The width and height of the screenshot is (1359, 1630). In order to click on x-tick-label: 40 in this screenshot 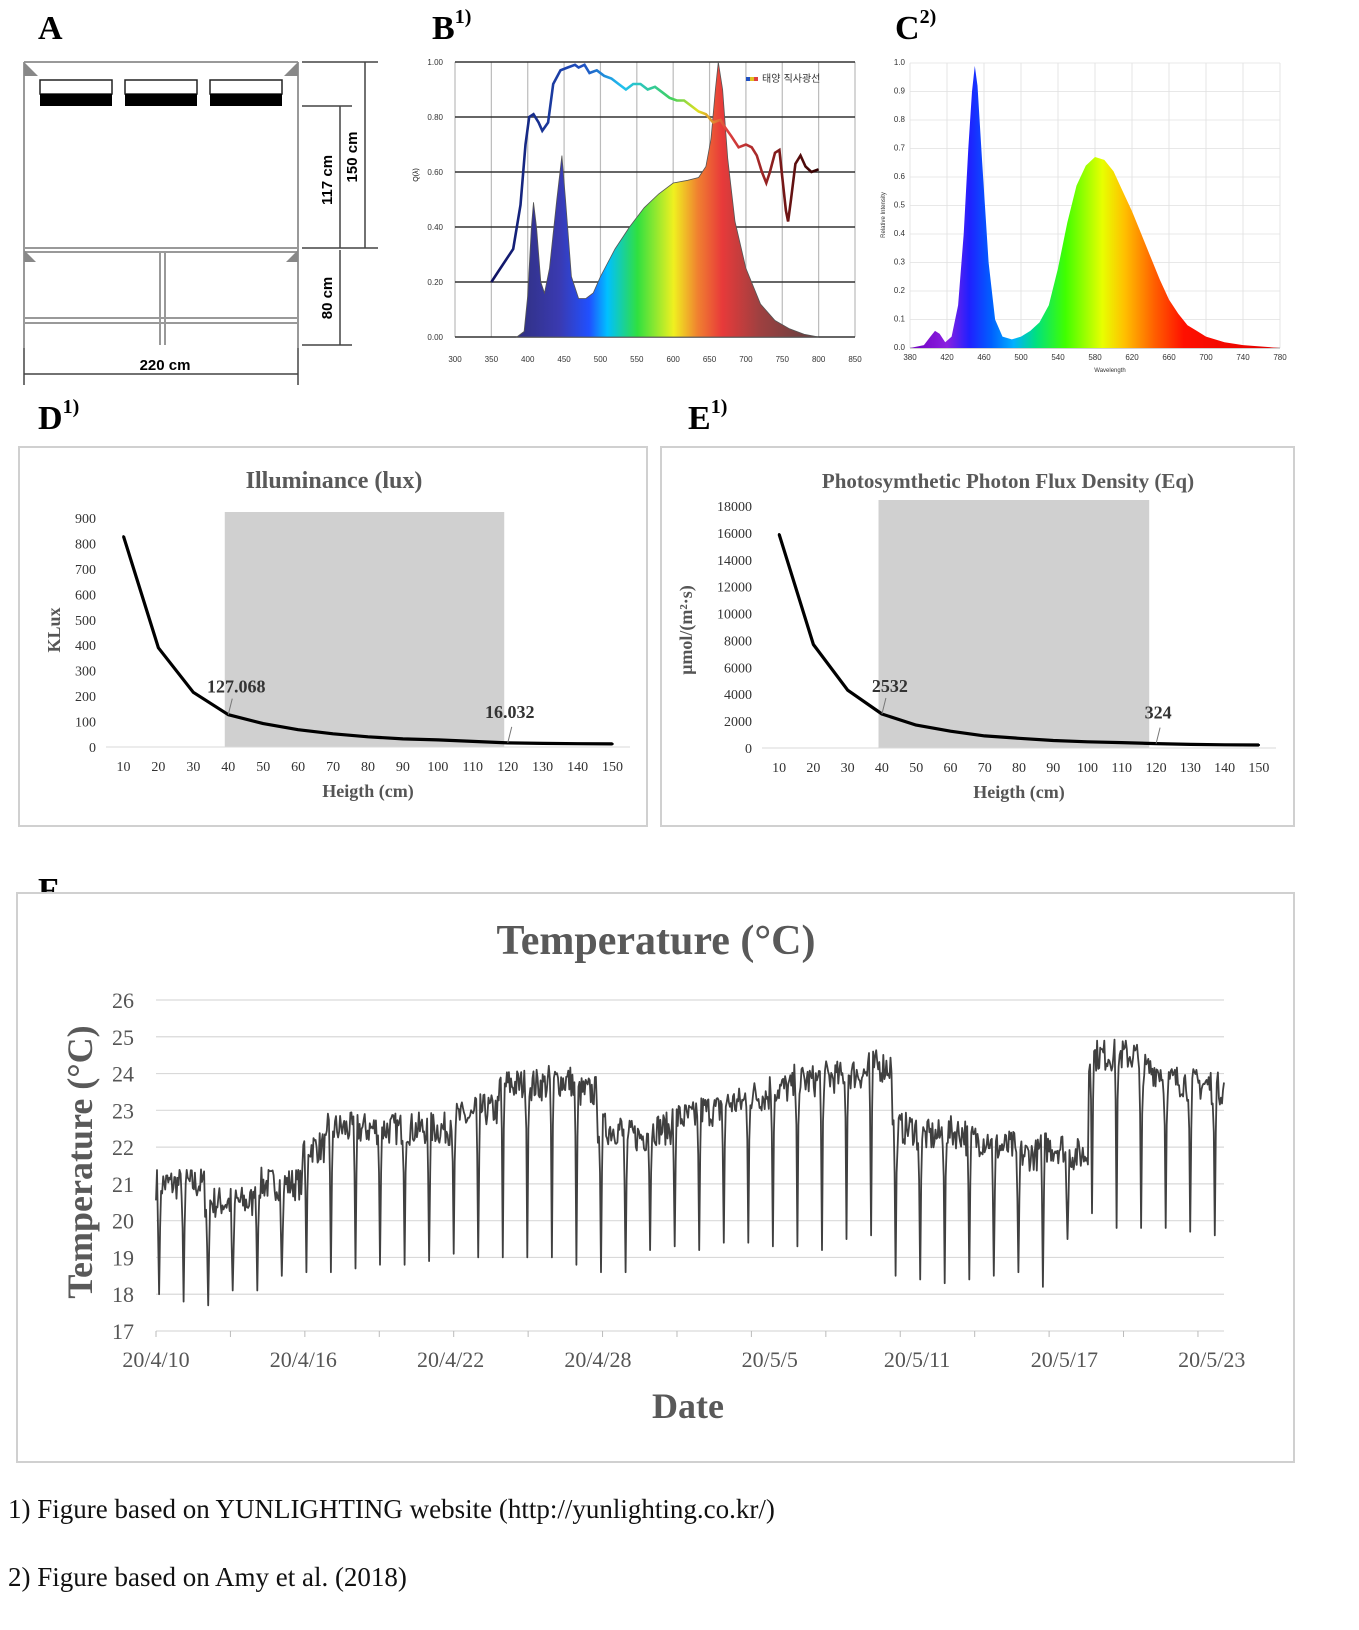, I will do `click(882, 768)`.